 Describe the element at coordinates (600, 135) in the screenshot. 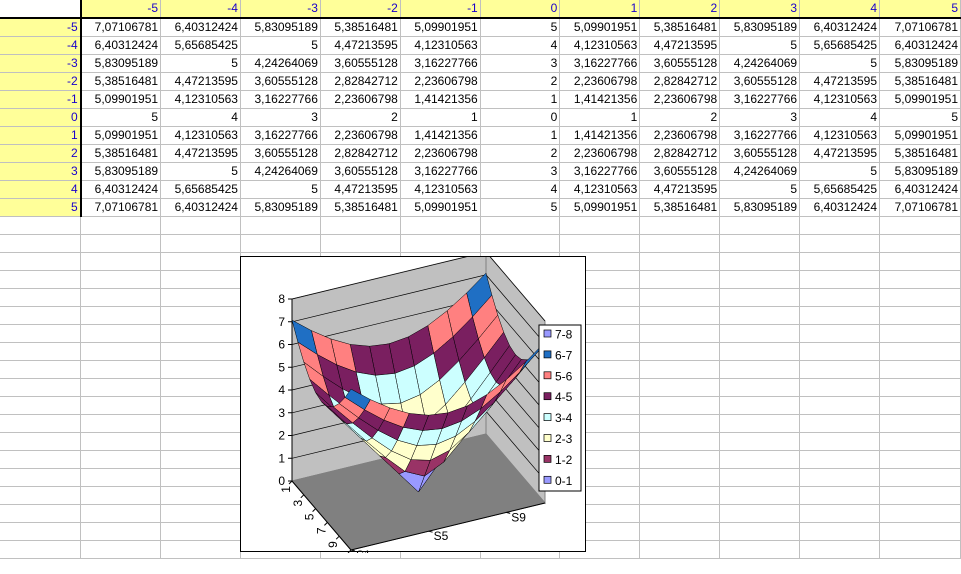

I see `data-cell: 1,41421356` at that location.